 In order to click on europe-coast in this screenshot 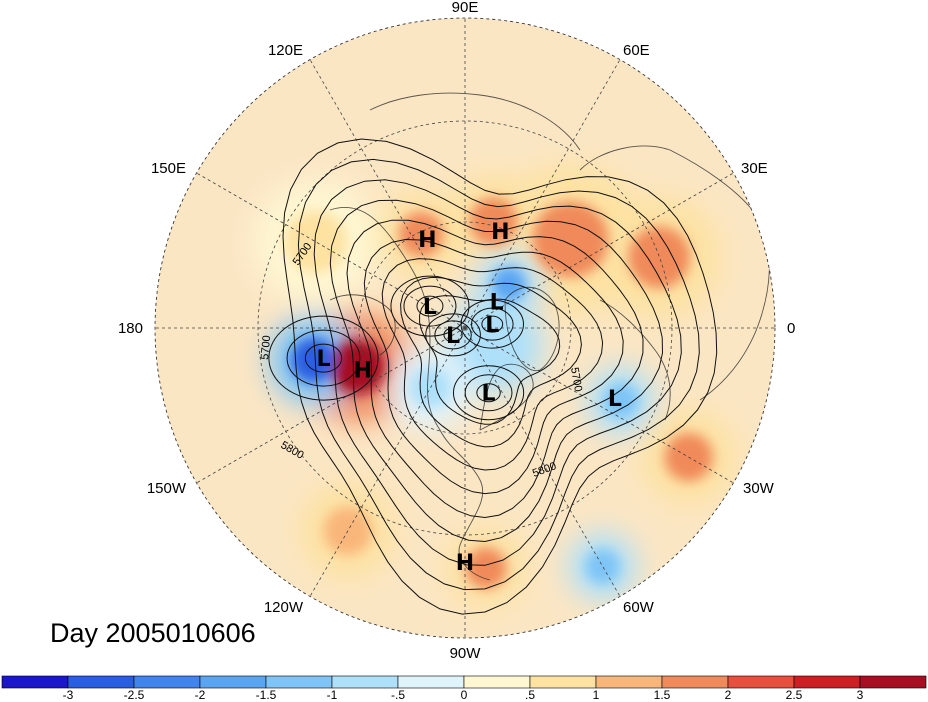, I will do `click(635, 360)`.